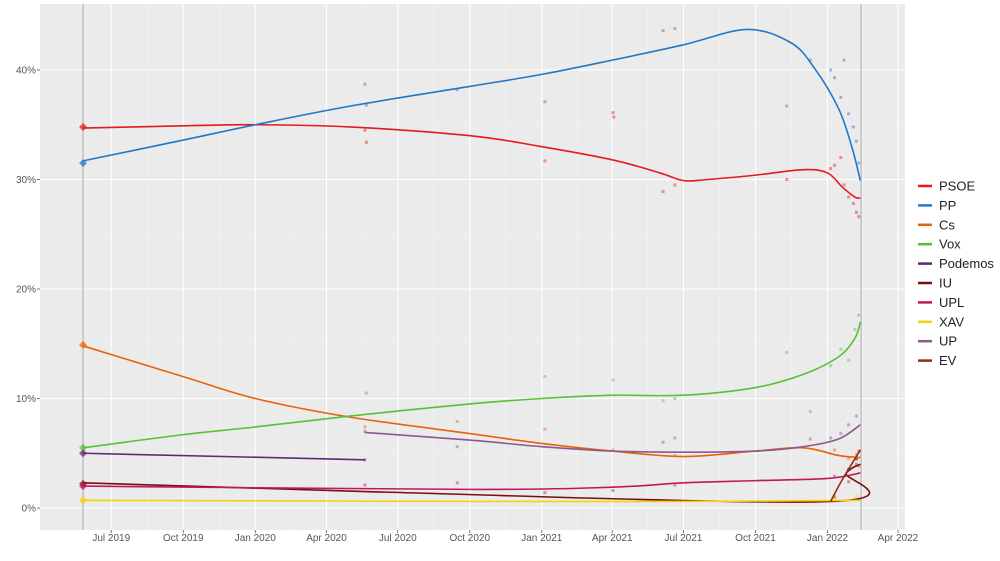  Describe the element at coordinates (948, 341) in the screenshot. I see `legend-label-up: UP` at that location.